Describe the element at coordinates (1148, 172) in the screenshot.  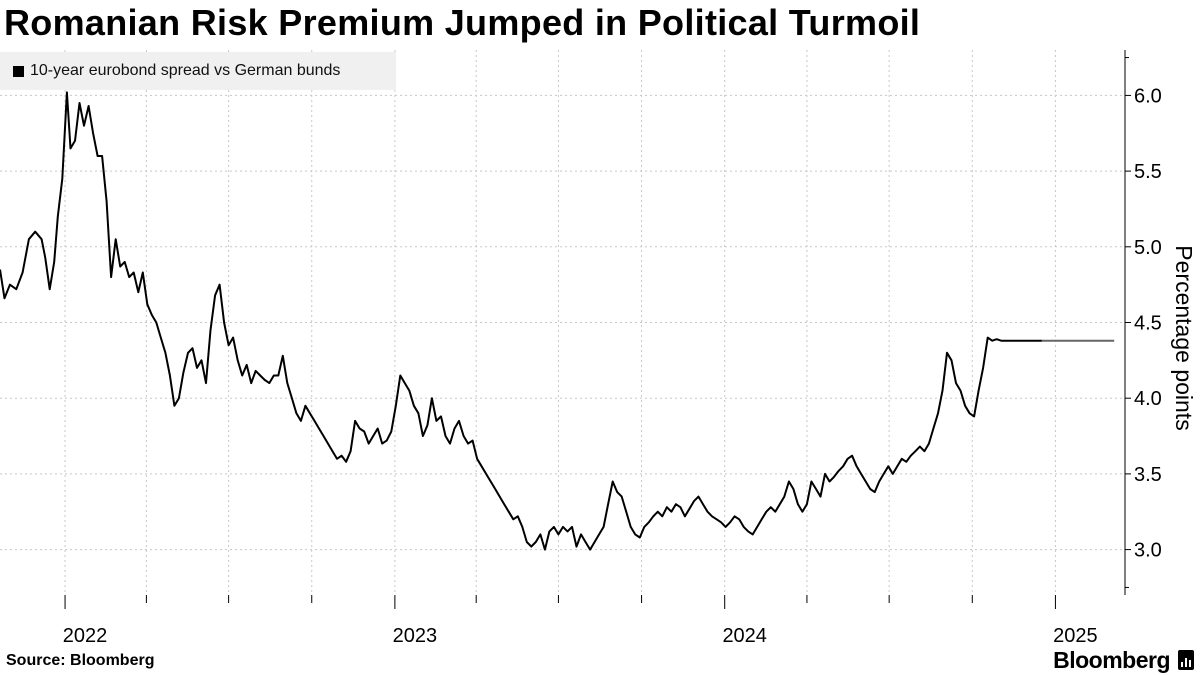
I see `y-tick-label: 5.5` at that location.